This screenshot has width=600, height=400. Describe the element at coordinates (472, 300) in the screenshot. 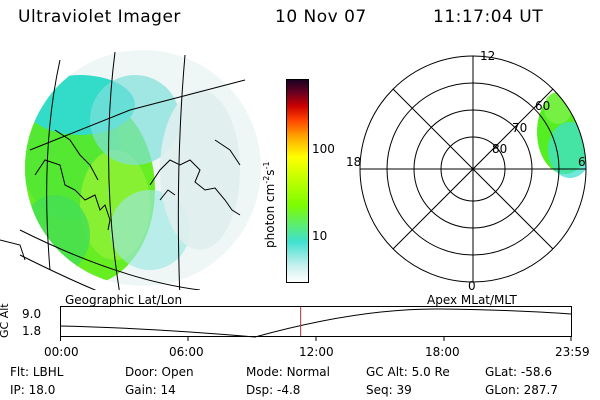

I see `timeline-right-label: Apex MLat/MLT` at that location.